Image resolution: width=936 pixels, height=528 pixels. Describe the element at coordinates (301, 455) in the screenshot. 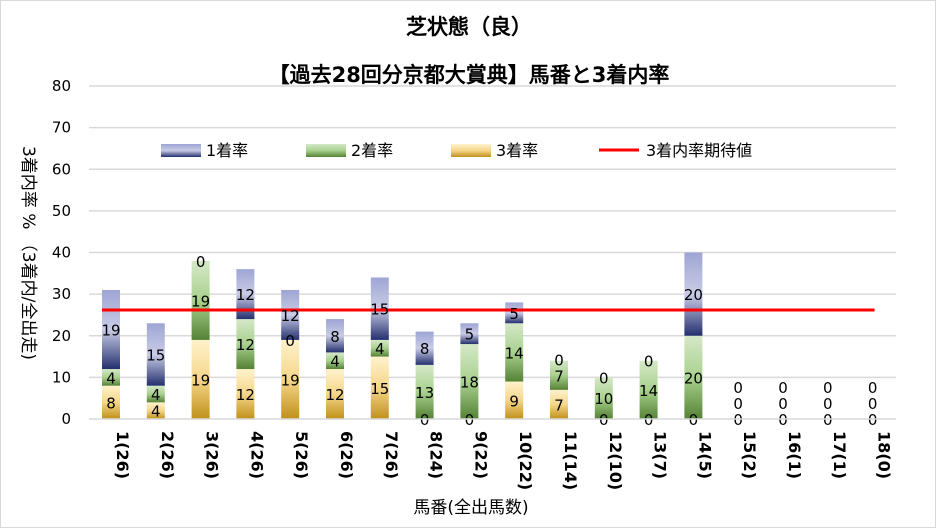

I see `x-tick-label: 5(26)` at that location.